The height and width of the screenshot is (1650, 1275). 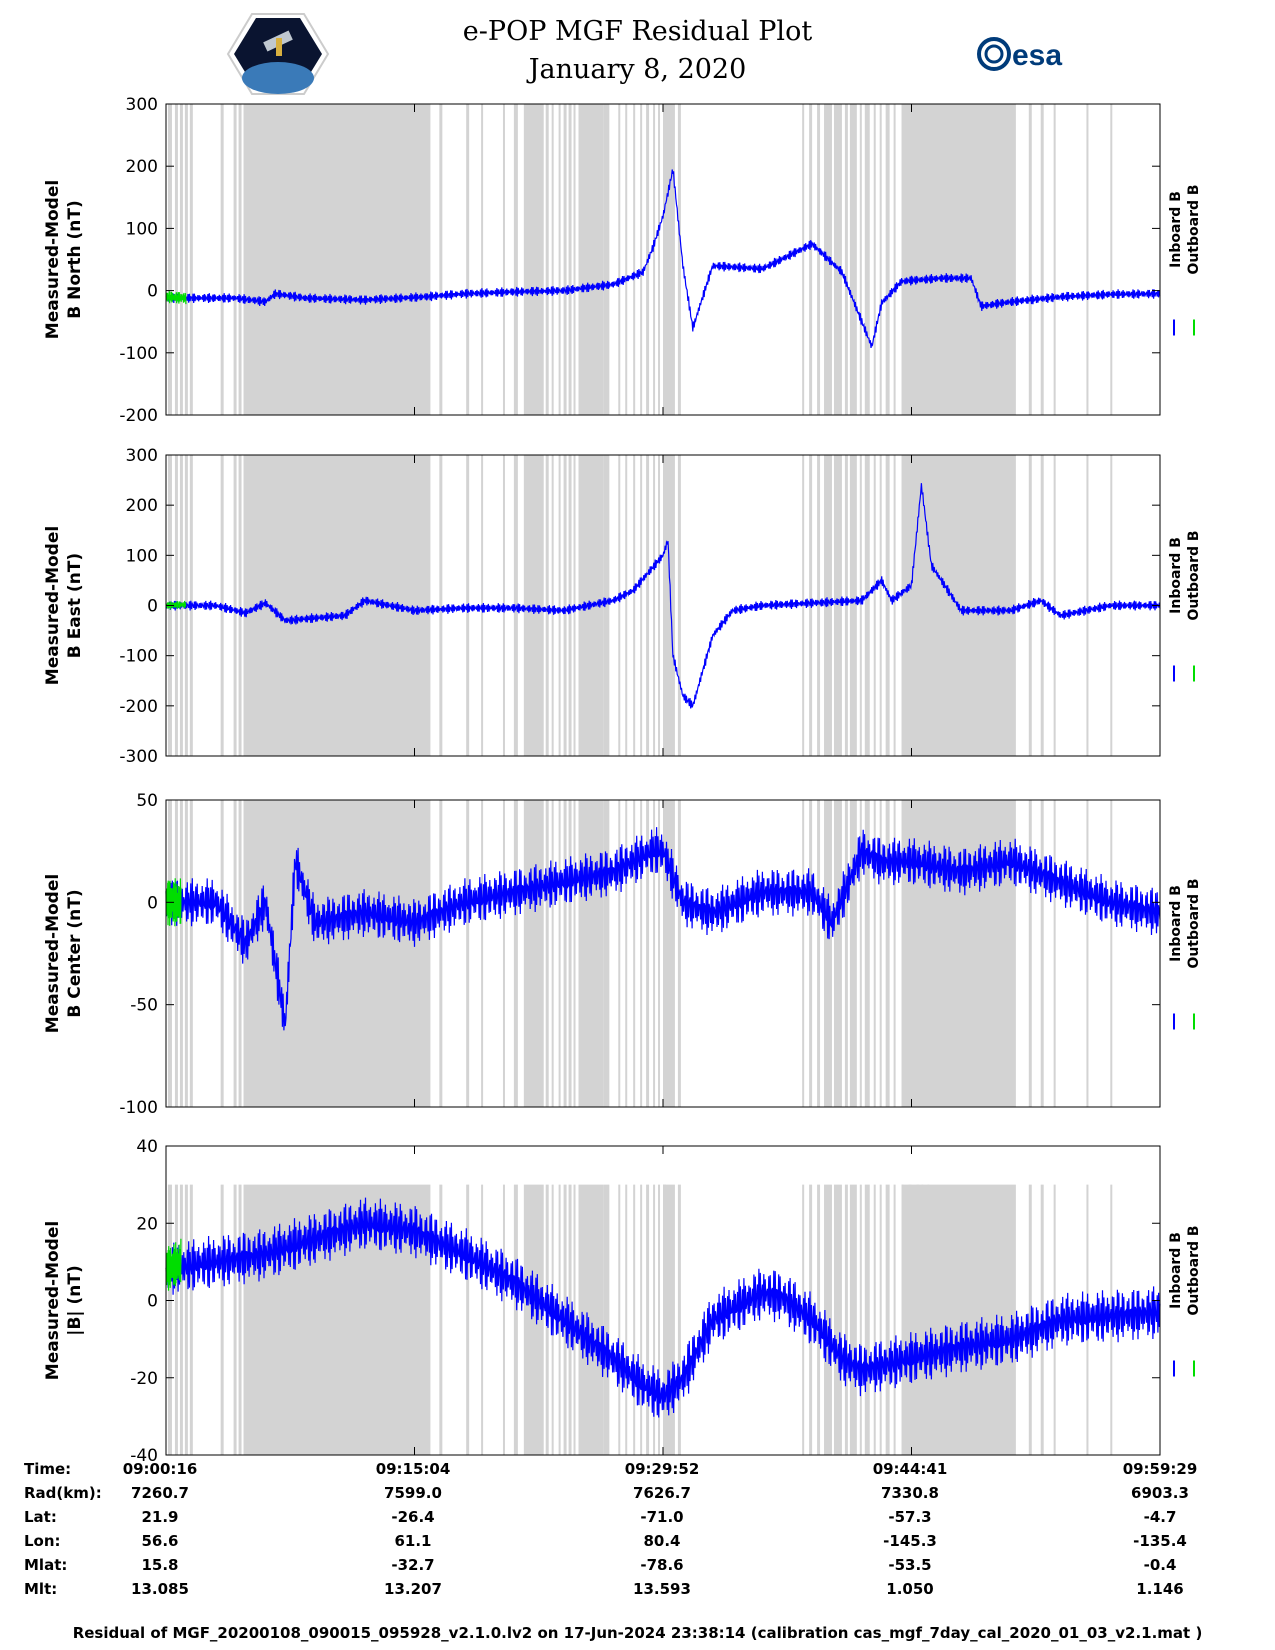 What do you see at coordinates (1160, 1589) in the screenshot?
I see `ephemeris-value: 1.146` at bounding box center [1160, 1589].